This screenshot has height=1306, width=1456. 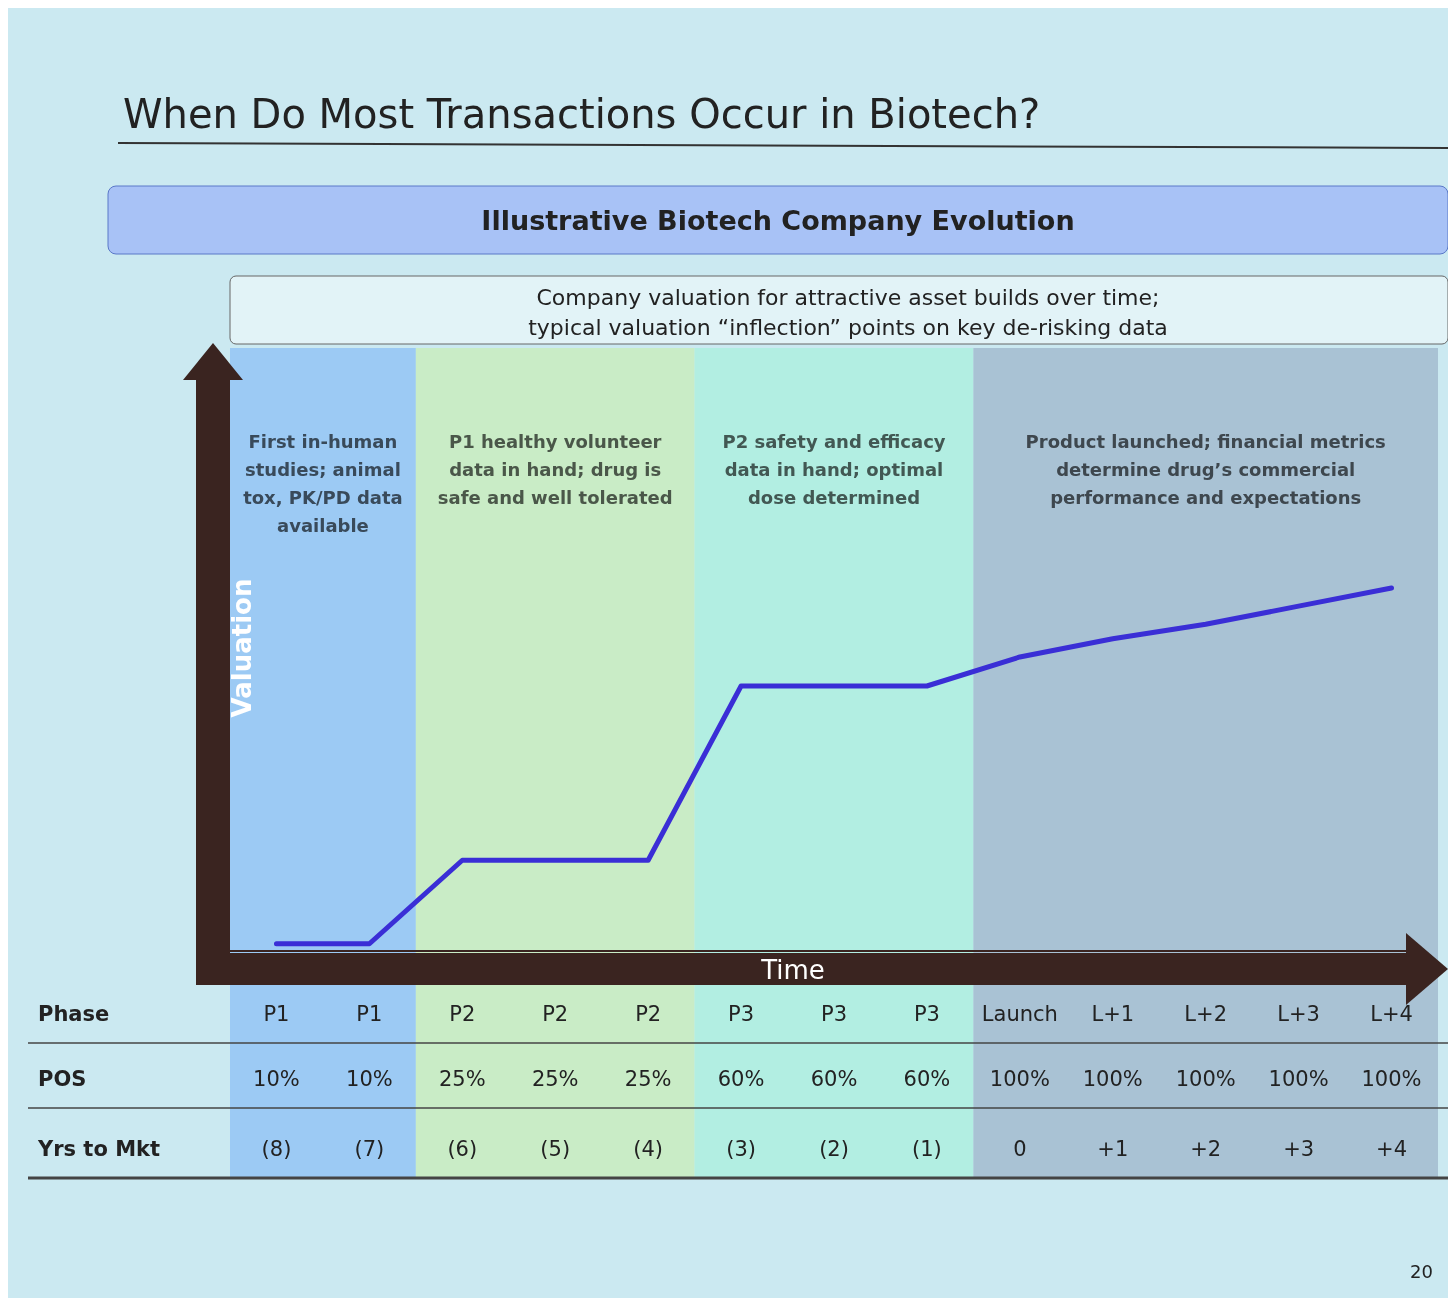 I want to click on band-label: First in-human studies; animal tox, PK/PD data available, so click(x=323, y=483).